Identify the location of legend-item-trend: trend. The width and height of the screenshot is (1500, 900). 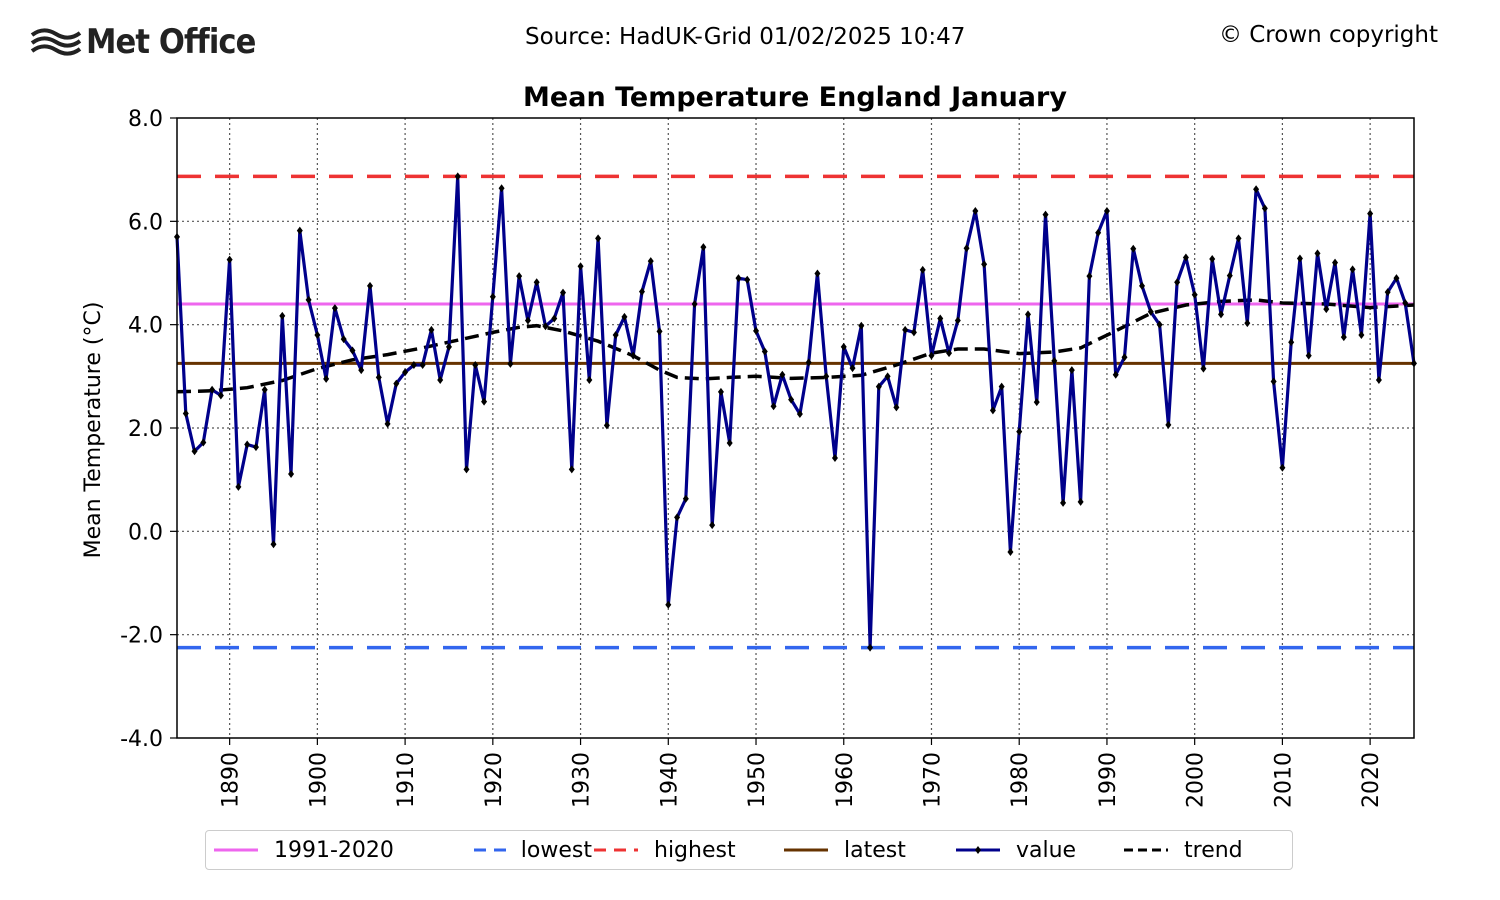
(1202, 850).